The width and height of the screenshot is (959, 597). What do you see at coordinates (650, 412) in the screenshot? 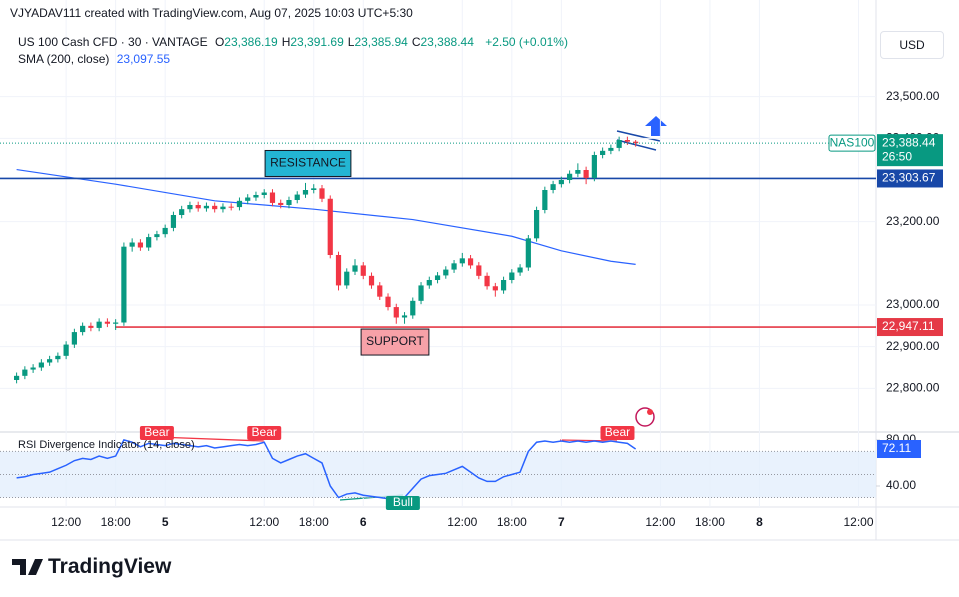
I see `alert-dot` at bounding box center [650, 412].